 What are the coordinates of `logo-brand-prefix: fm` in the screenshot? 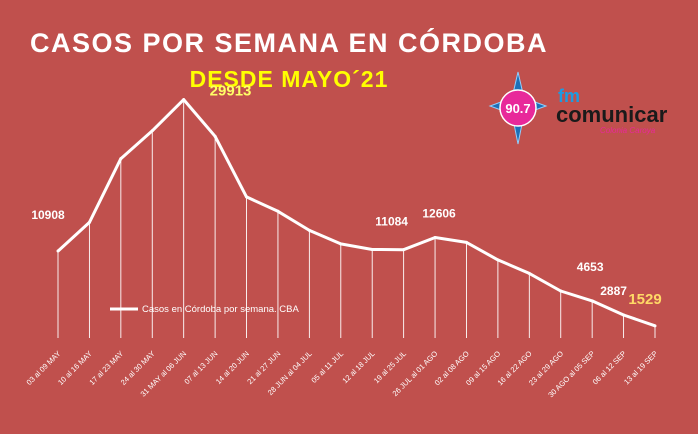 It's located at (569, 96).